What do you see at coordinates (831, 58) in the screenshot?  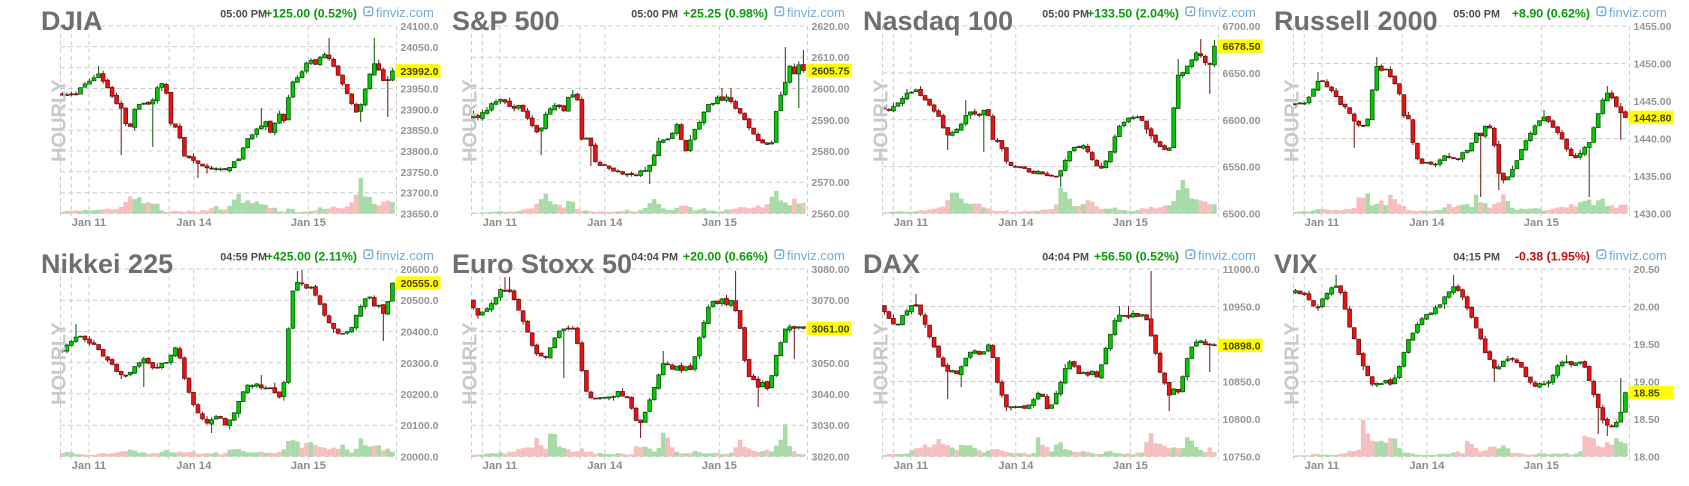 I see `svg-text: 2610.00` at bounding box center [831, 58].